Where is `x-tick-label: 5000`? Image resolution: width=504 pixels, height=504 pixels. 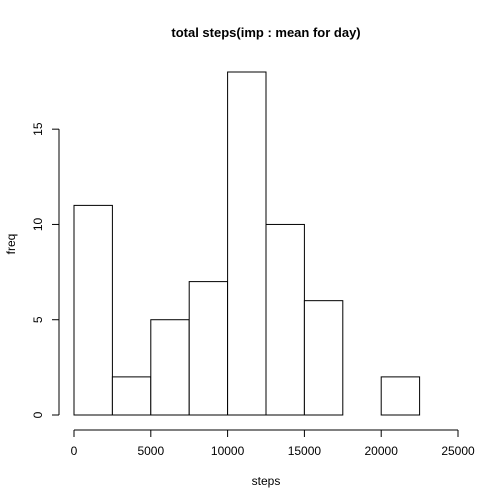 x-tick-label: 5000 is located at coordinates (150, 451).